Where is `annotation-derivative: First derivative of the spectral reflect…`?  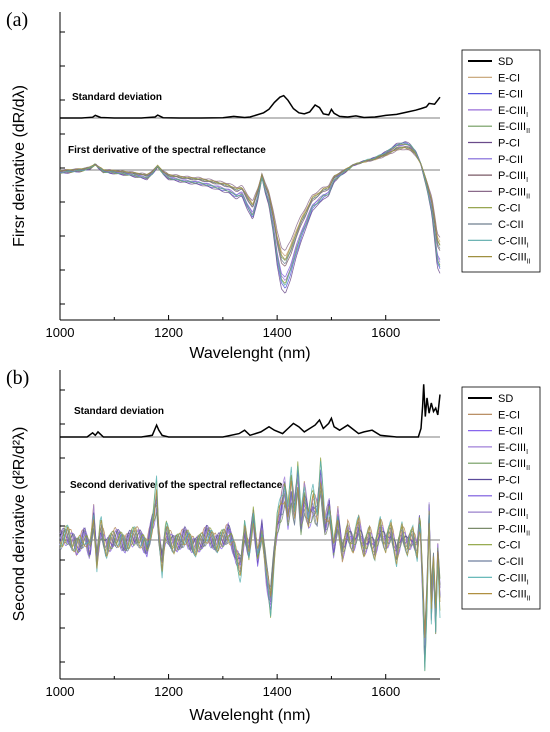 annotation-derivative: First derivative of the spectral reflect… is located at coordinates (167, 150).